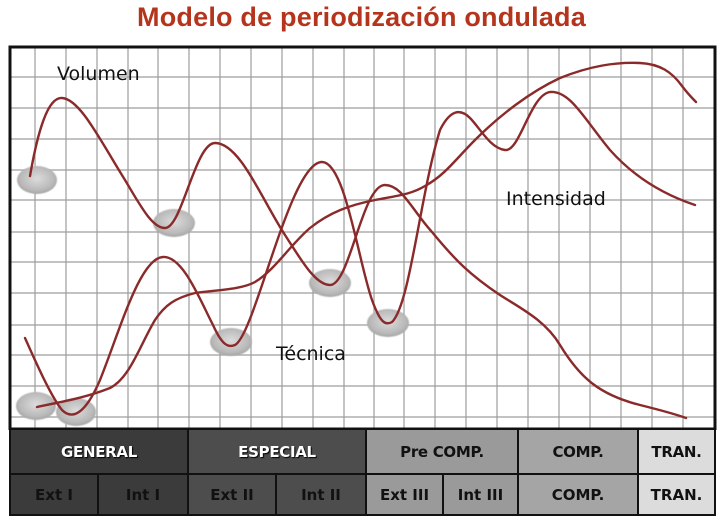 Image resolution: width=723 pixels, height=526 pixels. Describe the element at coordinates (233, 494) in the screenshot. I see `subphase-ext-2: Ext II` at that location.